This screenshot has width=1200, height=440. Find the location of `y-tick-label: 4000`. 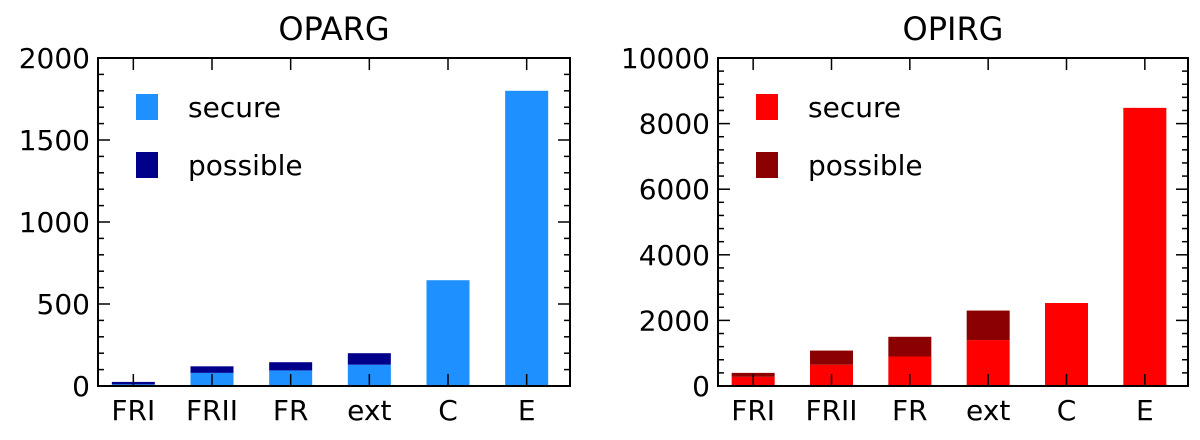

y-tick-label: 4000 is located at coordinates (674, 255).